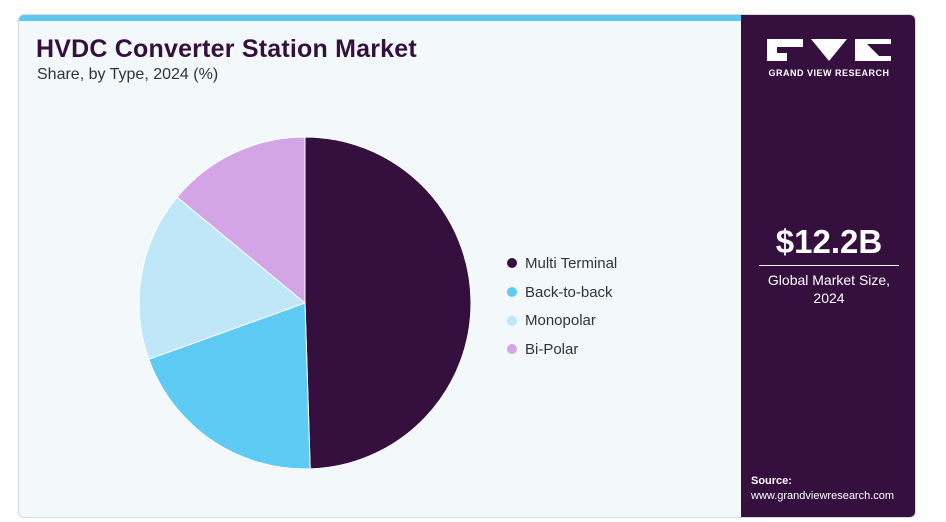  What do you see at coordinates (241, 220) in the screenshot?
I see `pie-slice-bi-polar` at bounding box center [241, 220].